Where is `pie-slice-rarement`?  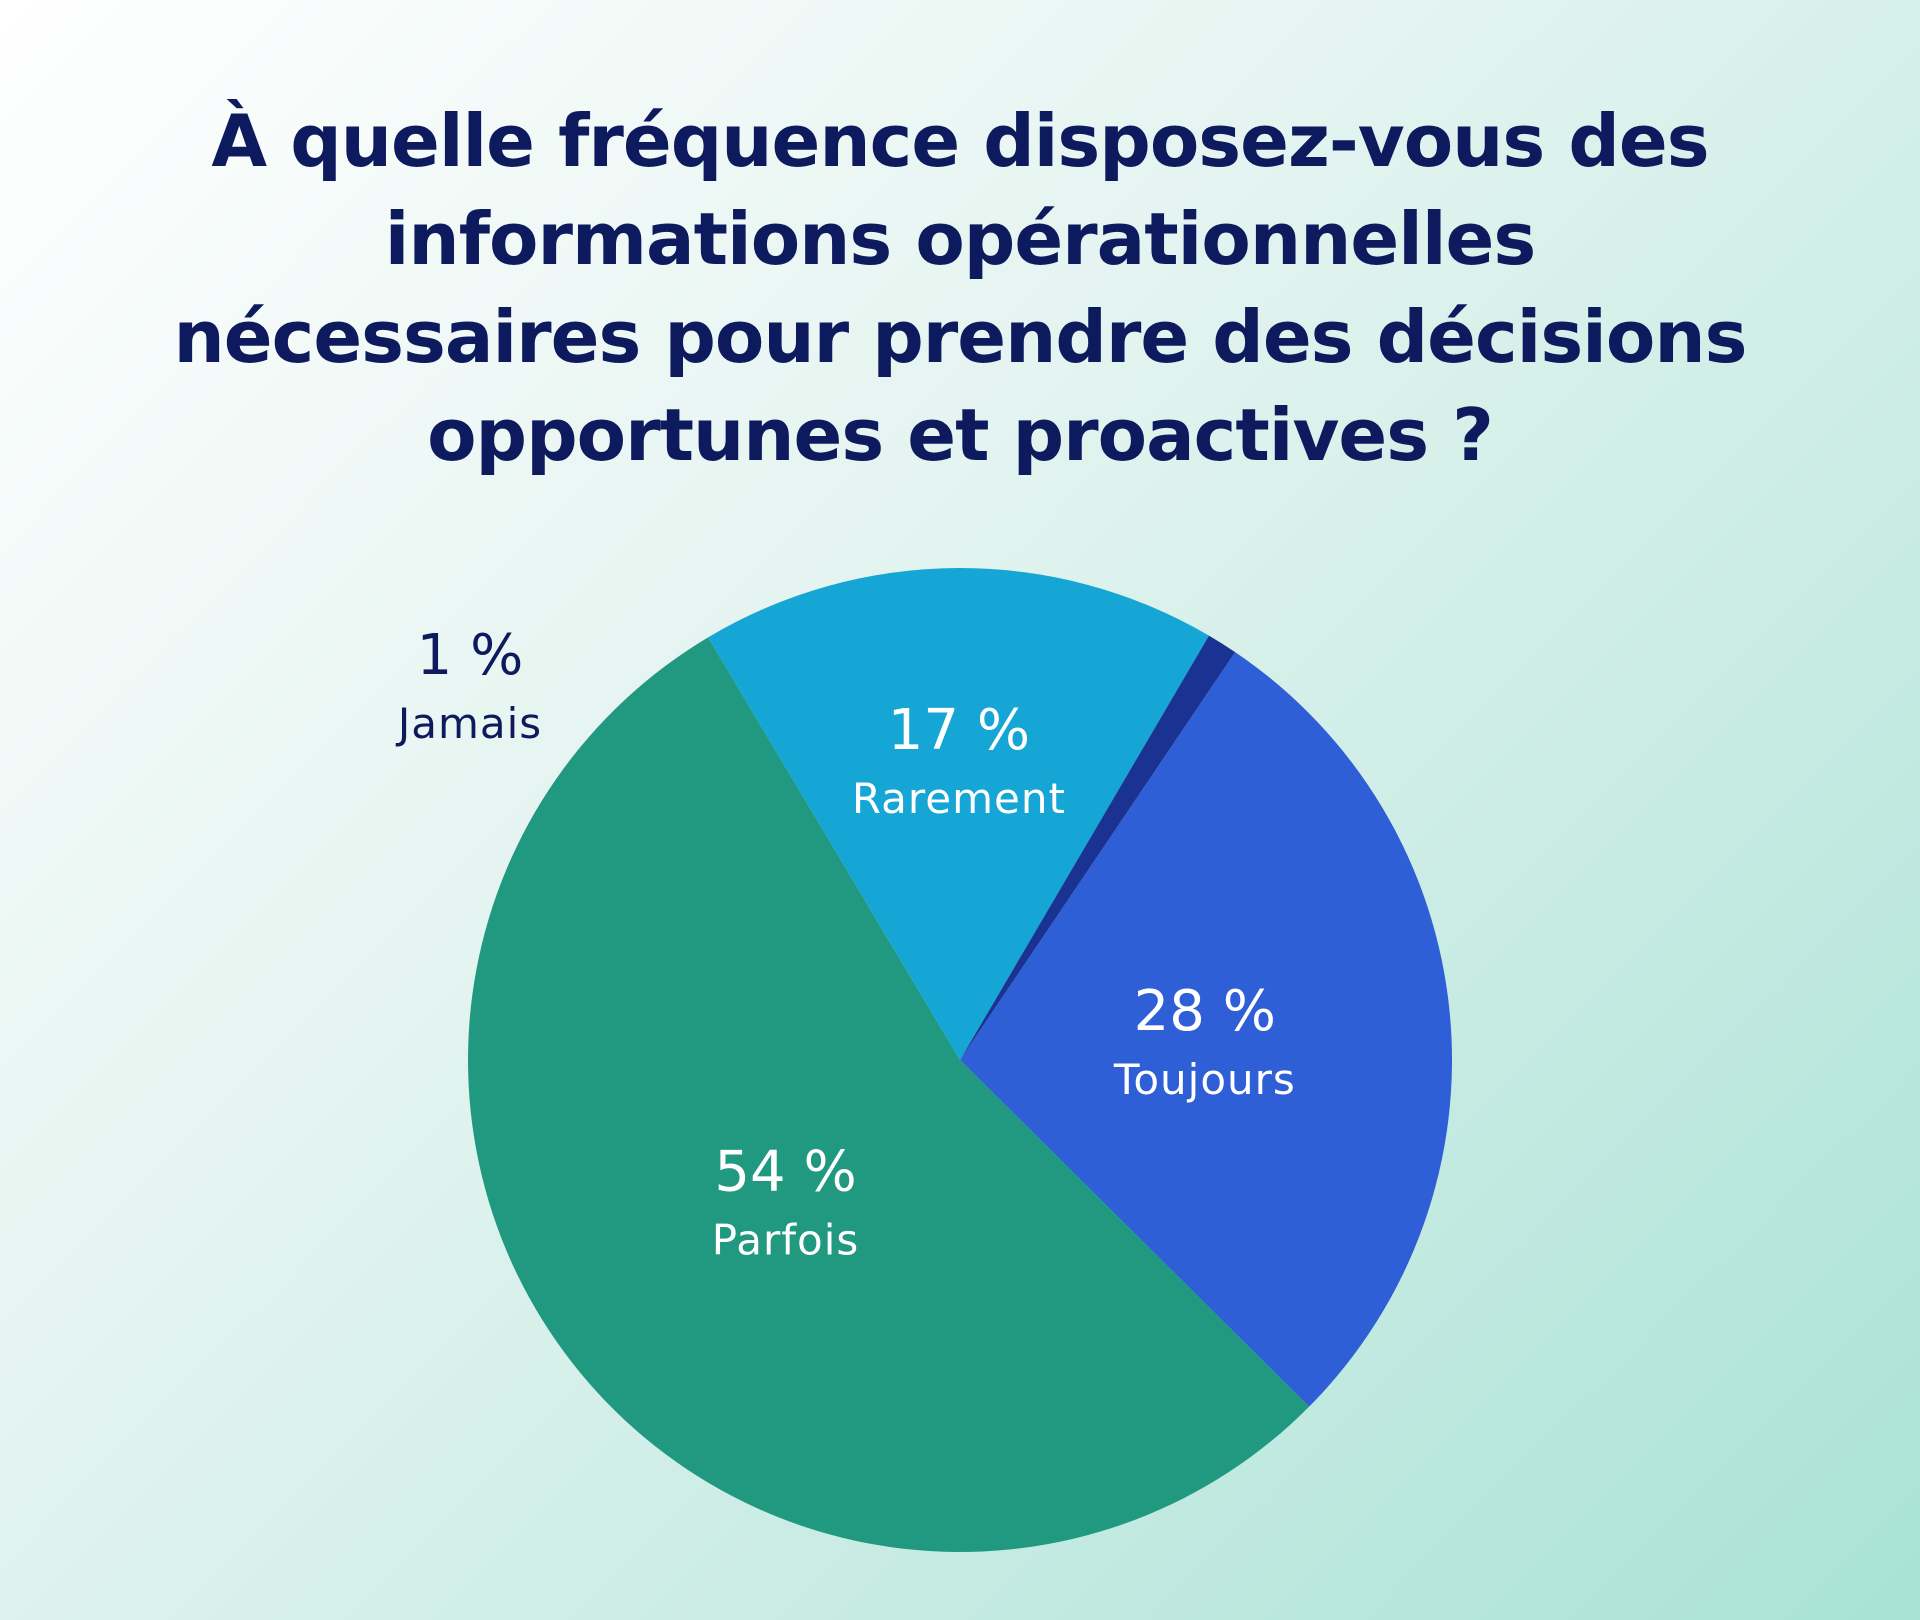
pie-slice-rarement is located at coordinates (958, 813).